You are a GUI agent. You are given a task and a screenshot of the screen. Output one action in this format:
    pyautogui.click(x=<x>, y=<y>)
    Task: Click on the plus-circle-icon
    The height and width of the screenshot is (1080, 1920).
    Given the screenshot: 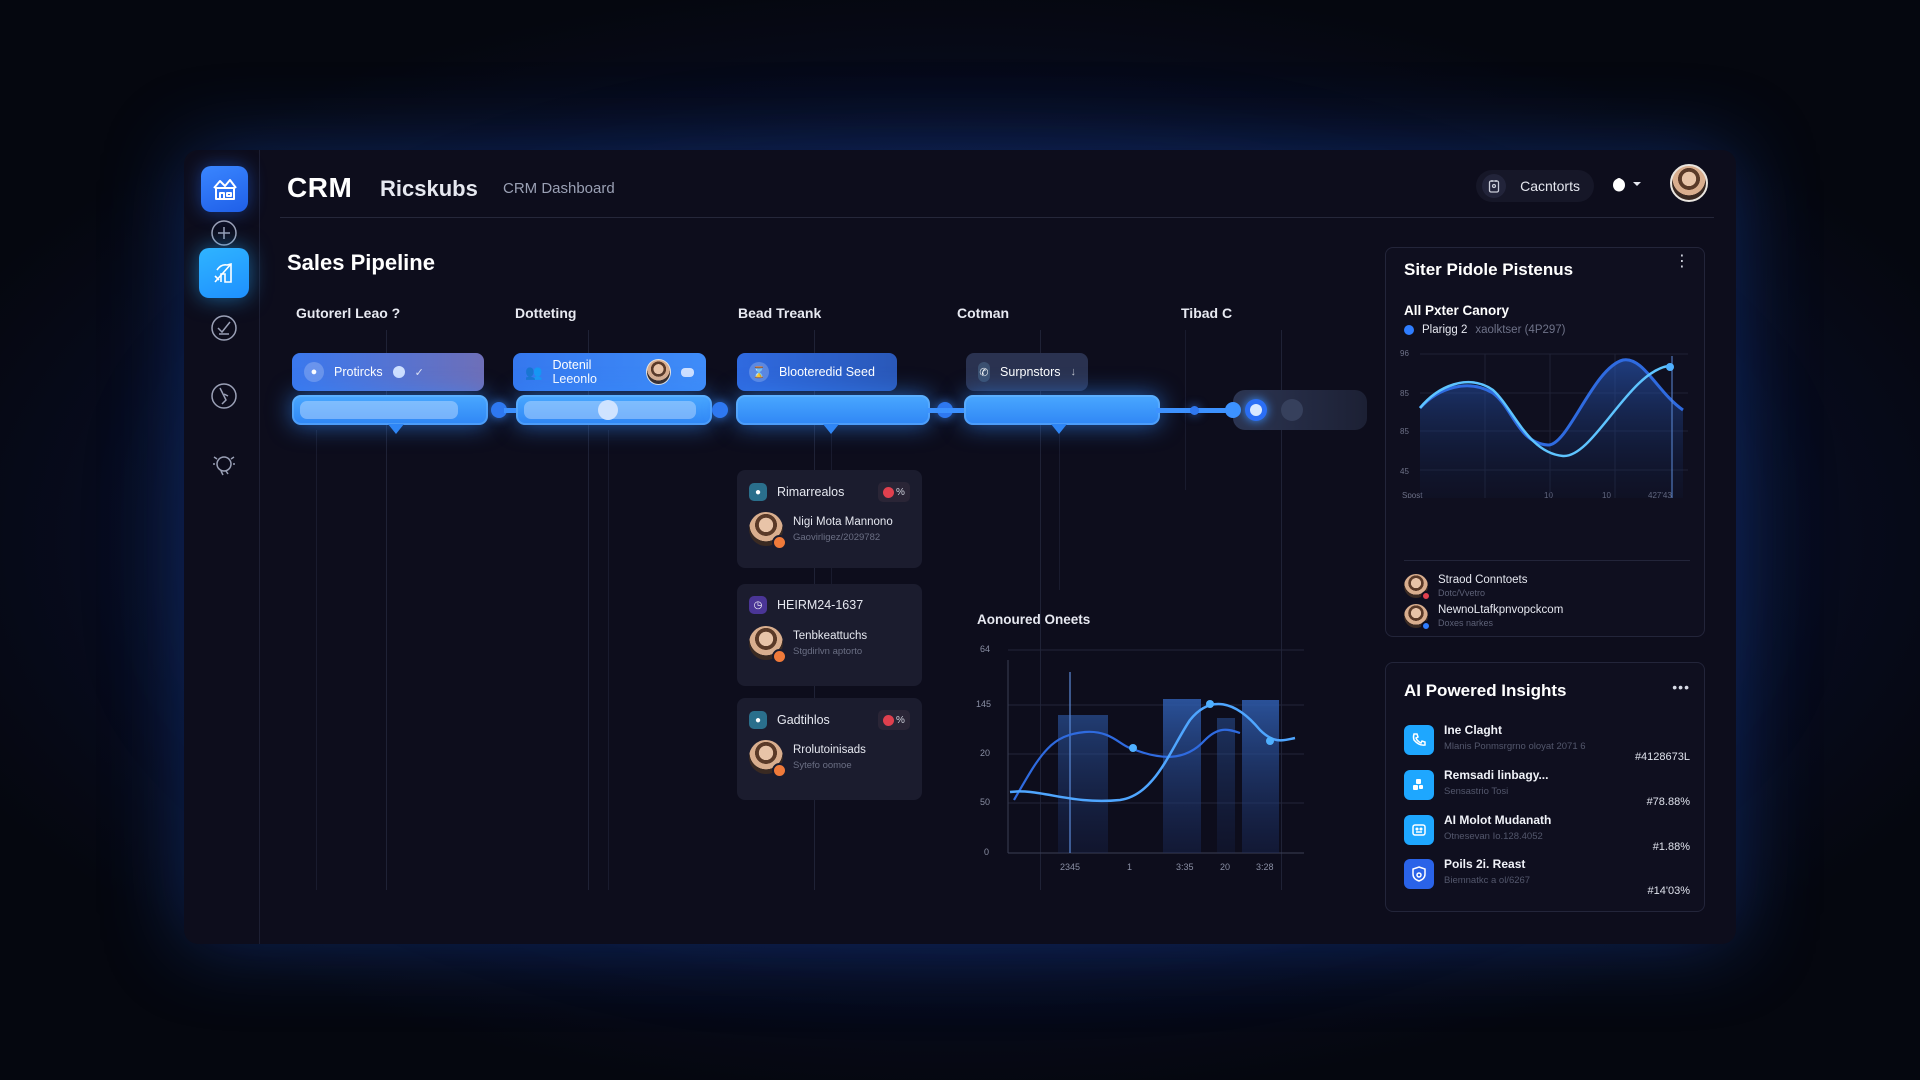 What is the action you would take?
    pyautogui.click(x=224, y=233)
    